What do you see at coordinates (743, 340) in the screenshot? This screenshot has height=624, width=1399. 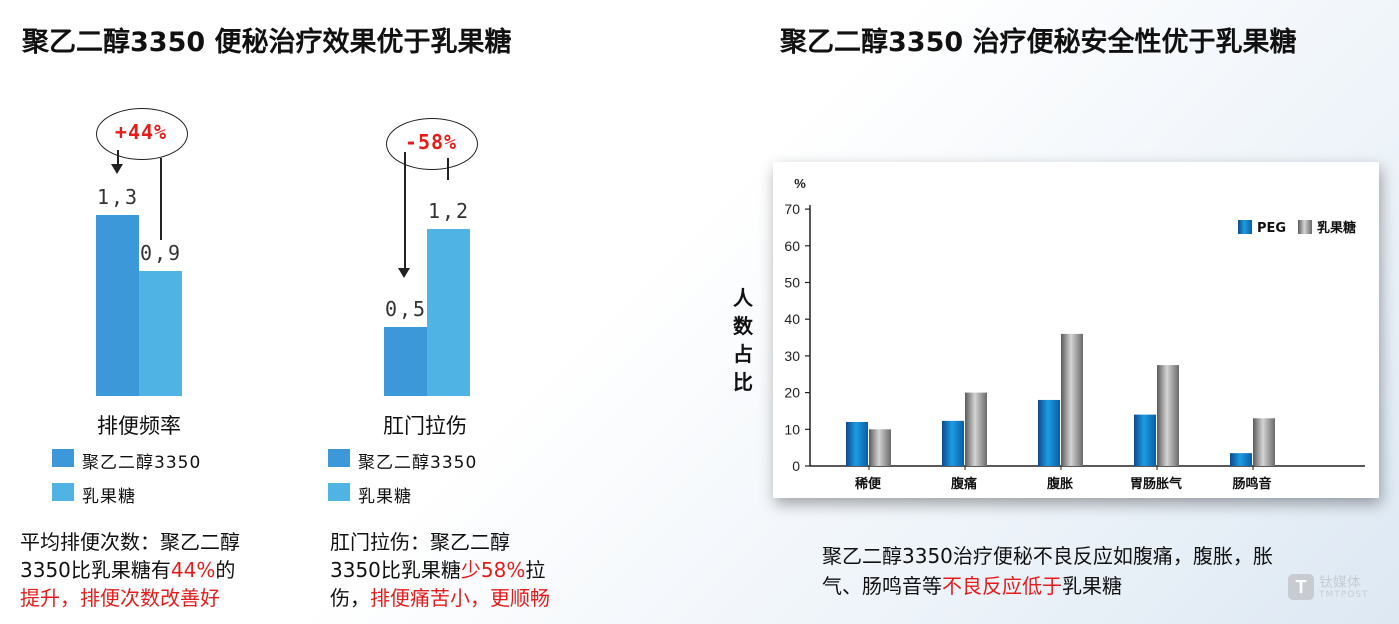 I see `y-axis-label: 人数占比` at bounding box center [743, 340].